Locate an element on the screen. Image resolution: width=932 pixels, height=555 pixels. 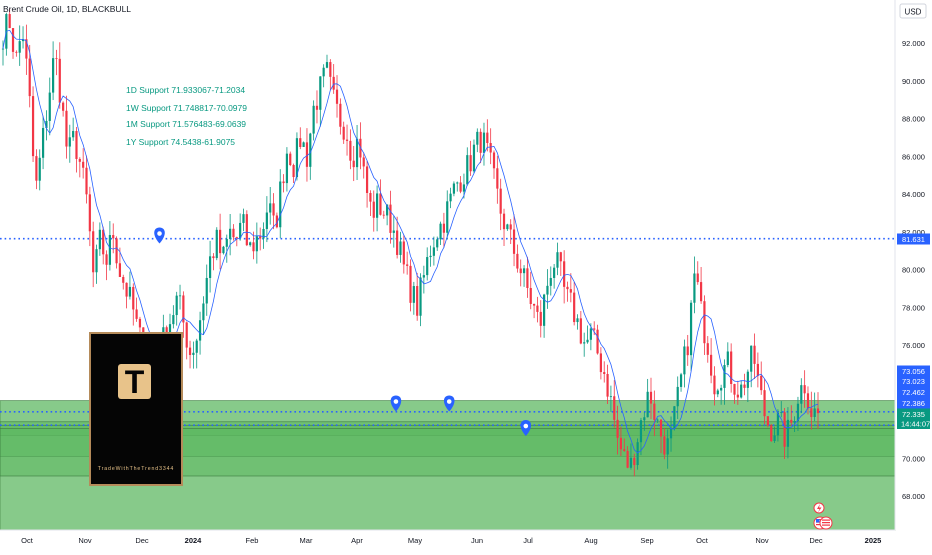
symbol-title: Brent Crude Oil, 1D, BLACKBULL is located at coordinates (67, 9).